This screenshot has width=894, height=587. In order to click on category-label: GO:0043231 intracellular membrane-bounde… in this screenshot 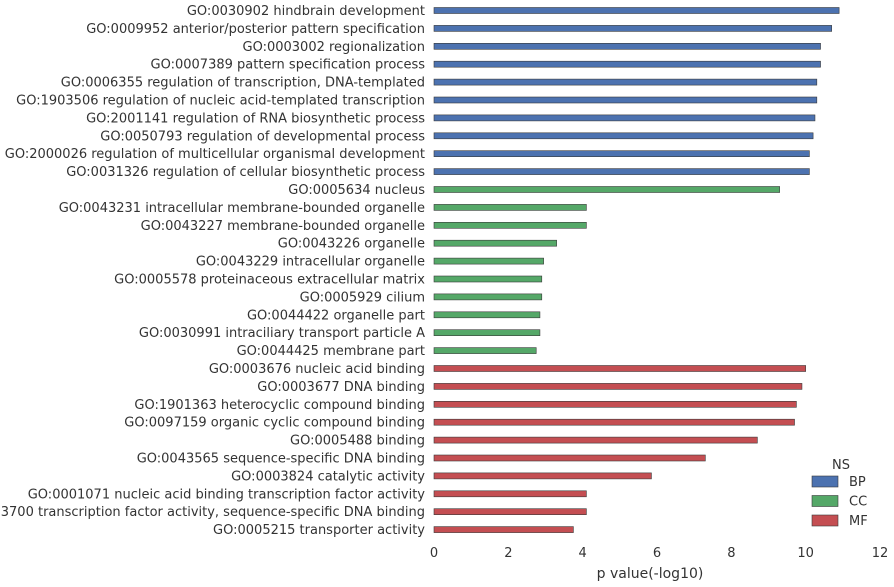, I will do `click(242, 208)`.